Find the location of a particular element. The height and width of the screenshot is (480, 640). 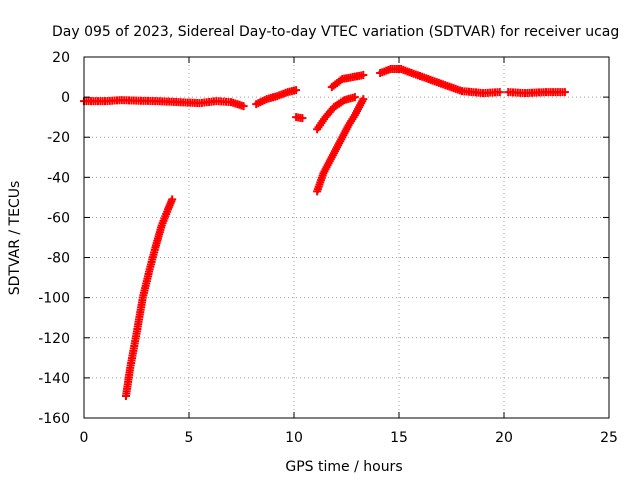

y-tick-label: -100 is located at coordinates (54, 299).